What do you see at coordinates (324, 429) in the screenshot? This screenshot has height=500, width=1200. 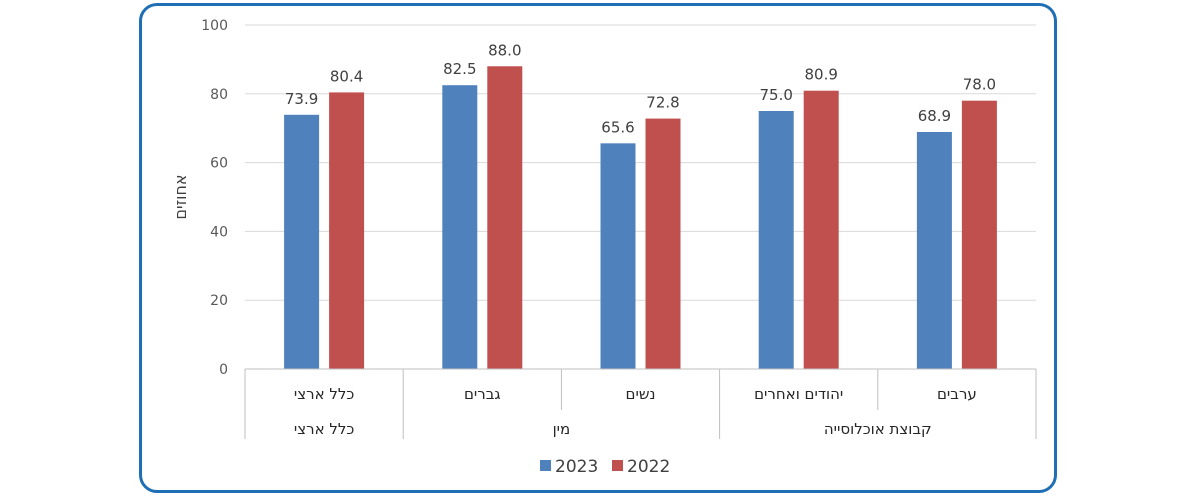 I see `group-label: כלל ארצי` at bounding box center [324, 429].